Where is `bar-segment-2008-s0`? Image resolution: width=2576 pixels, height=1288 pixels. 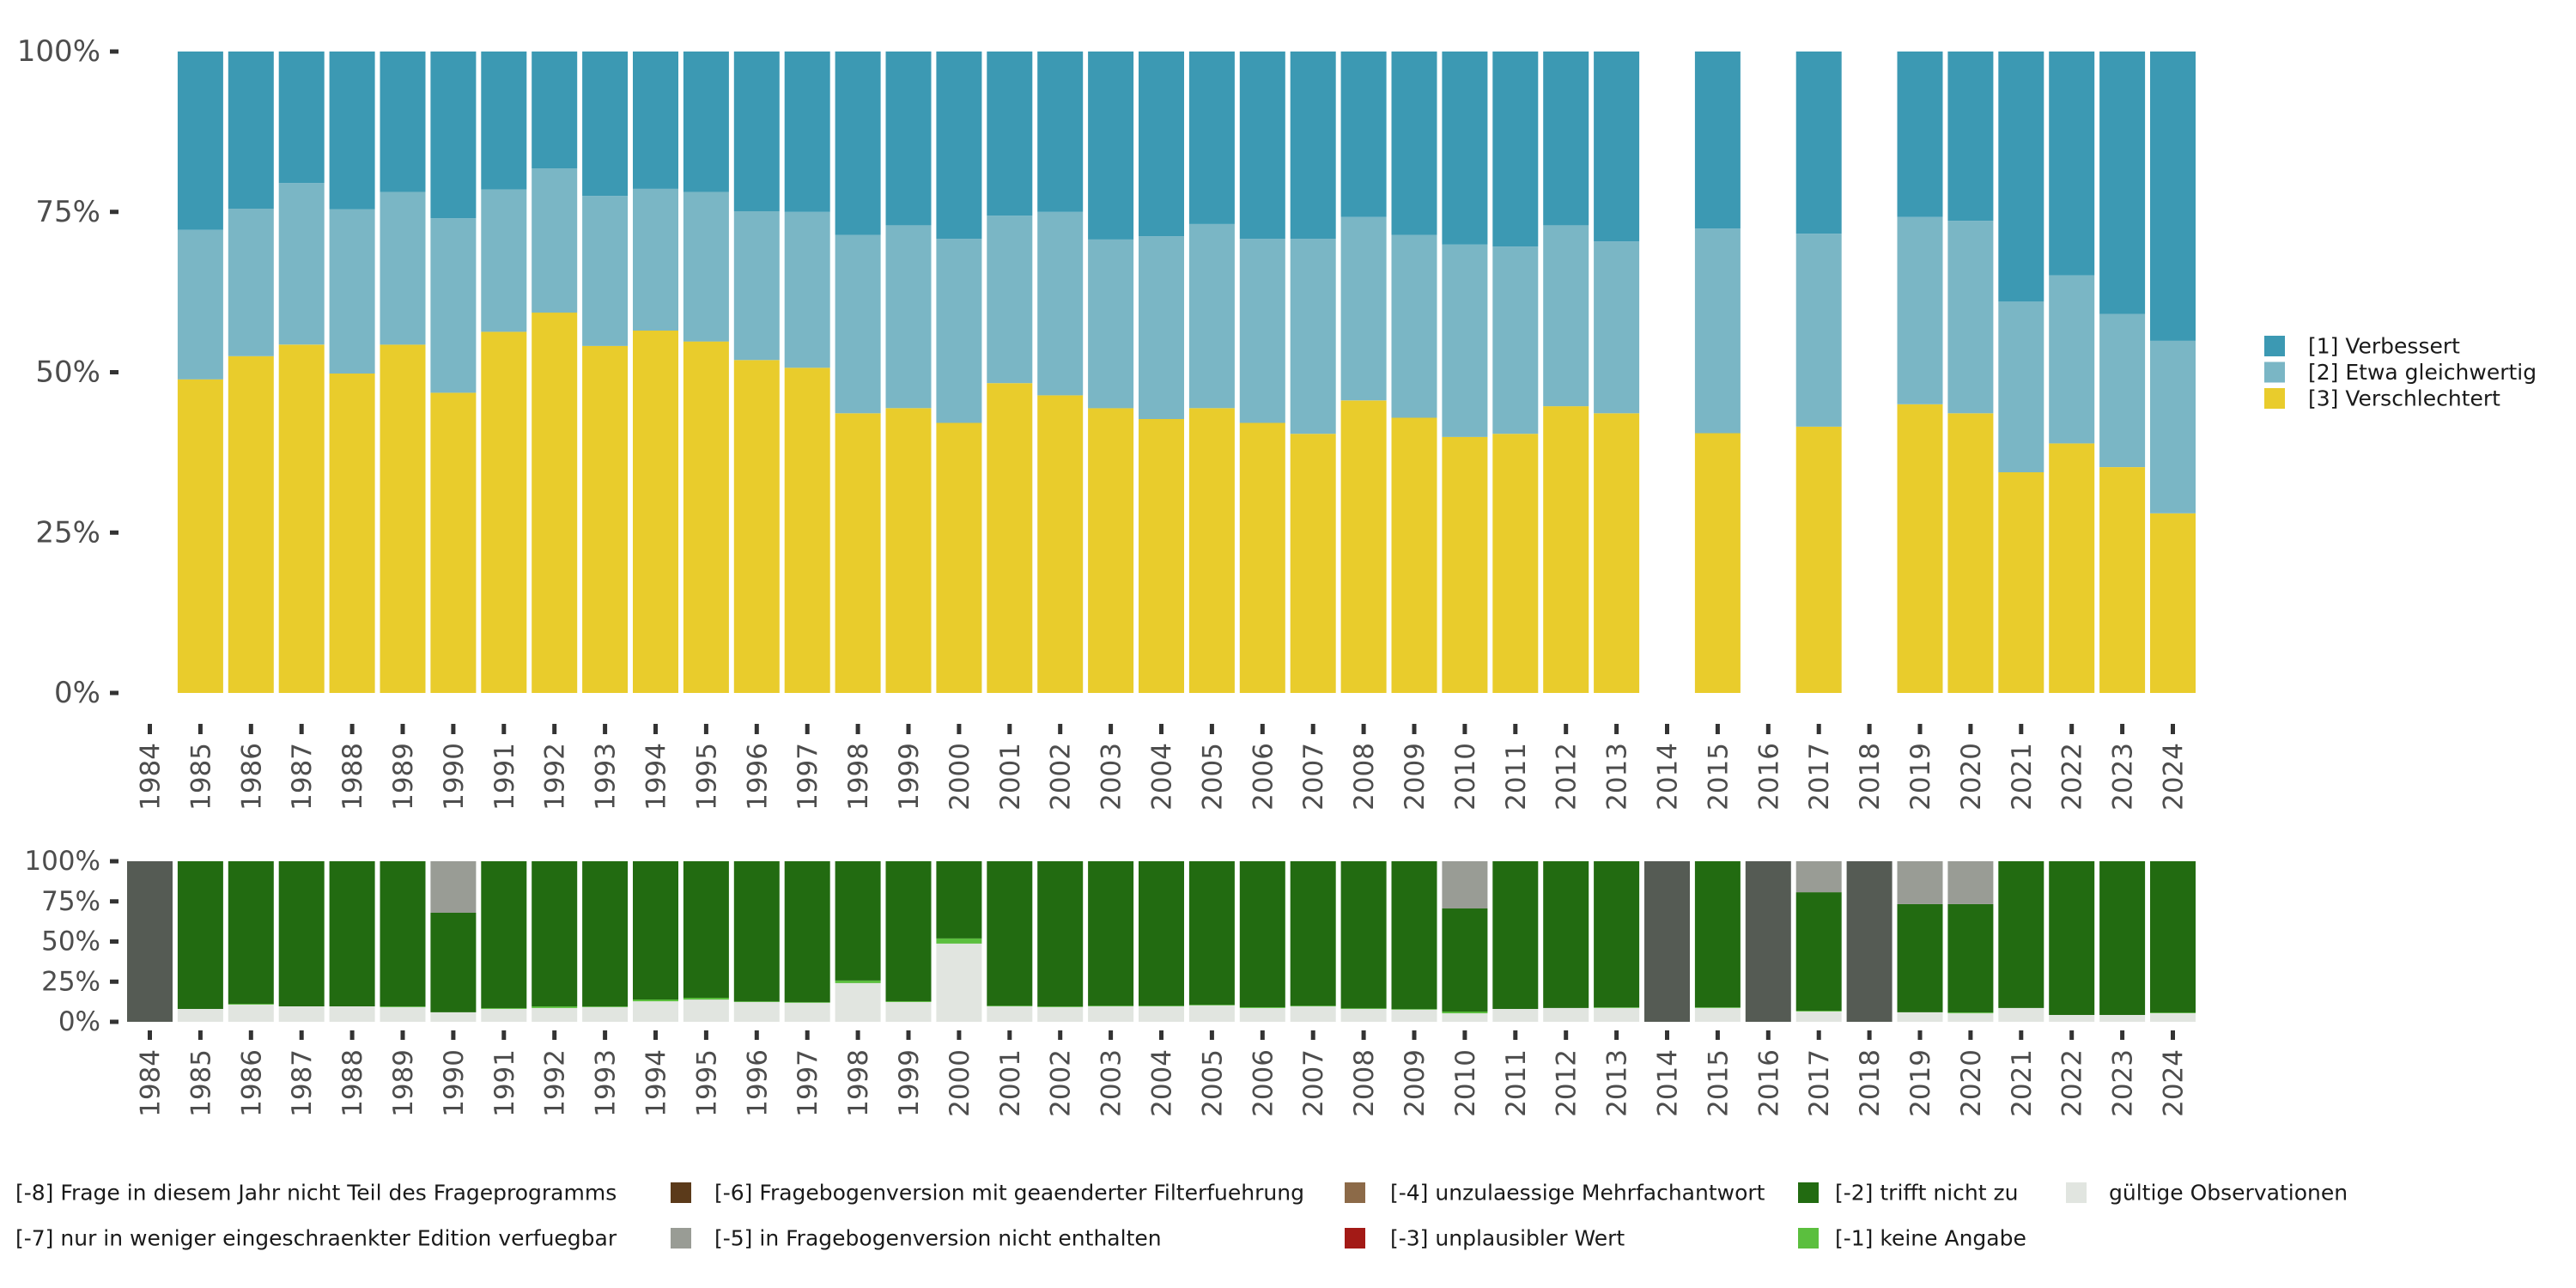 bar-segment-2008-s0 is located at coordinates (1363, 546).